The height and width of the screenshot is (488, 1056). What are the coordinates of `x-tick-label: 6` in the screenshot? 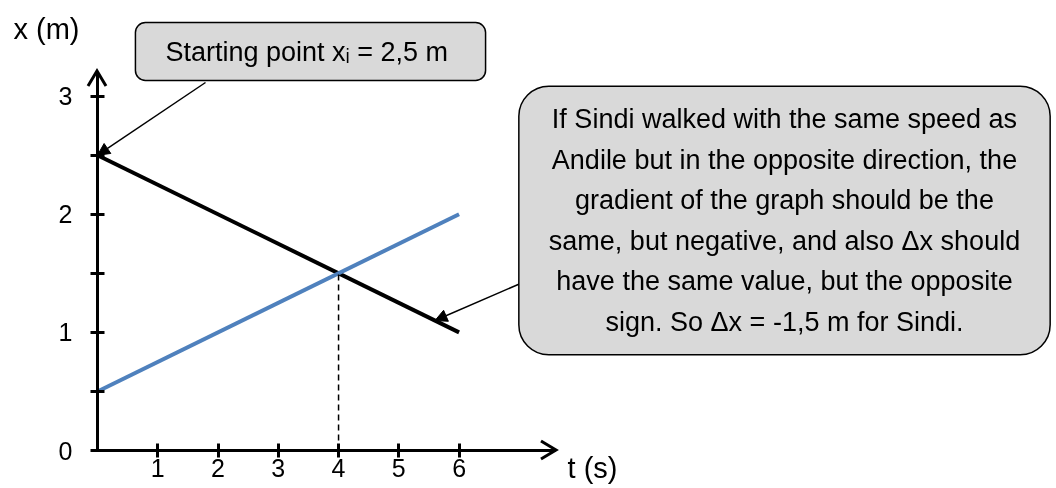 It's located at (459, 467).